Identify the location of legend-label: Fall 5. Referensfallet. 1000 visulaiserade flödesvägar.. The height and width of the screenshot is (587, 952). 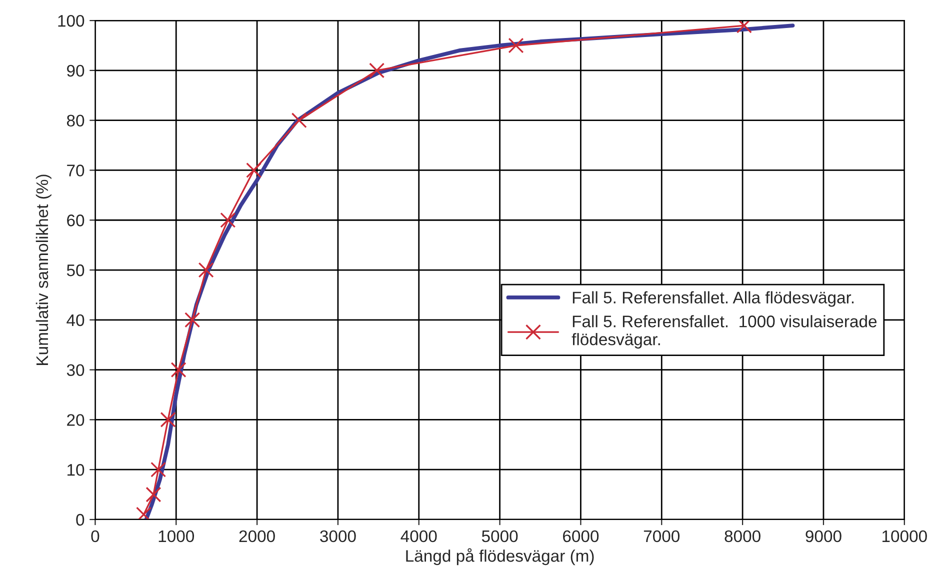
(724, 332).